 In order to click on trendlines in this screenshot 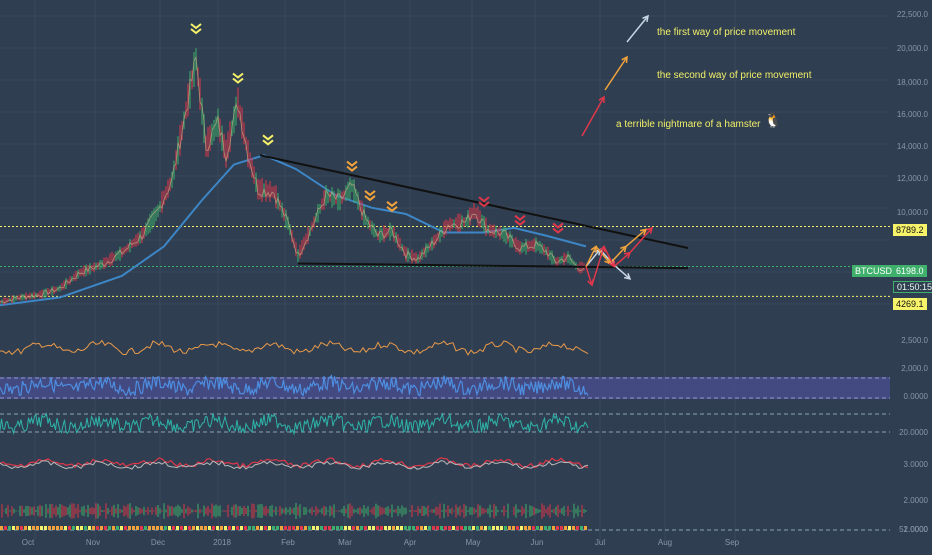, I will do `click(474, 212)`.